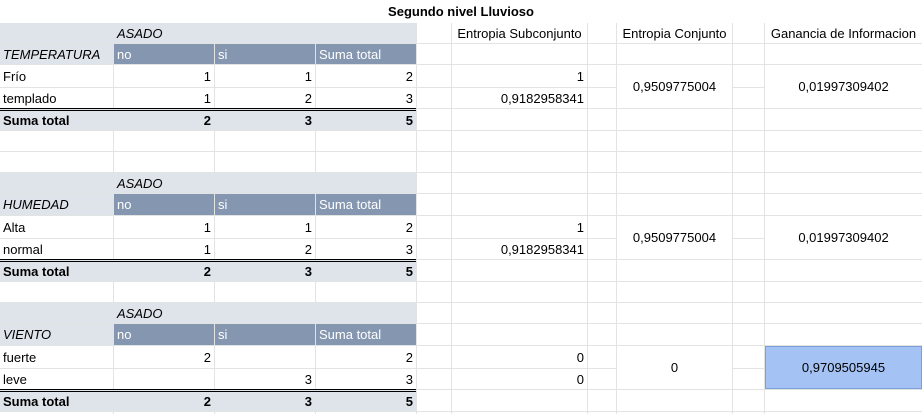 The height and width of the screenshot is (414, 922). I want to click on row-label: Alta, so click(14, 227).